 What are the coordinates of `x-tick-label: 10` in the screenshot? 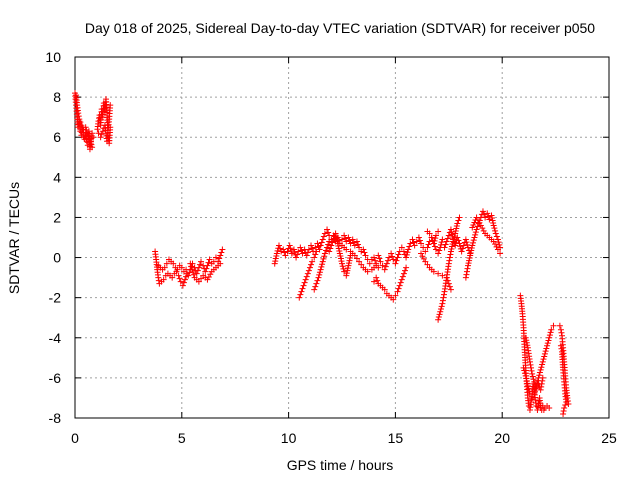 It's located at (289, 438).